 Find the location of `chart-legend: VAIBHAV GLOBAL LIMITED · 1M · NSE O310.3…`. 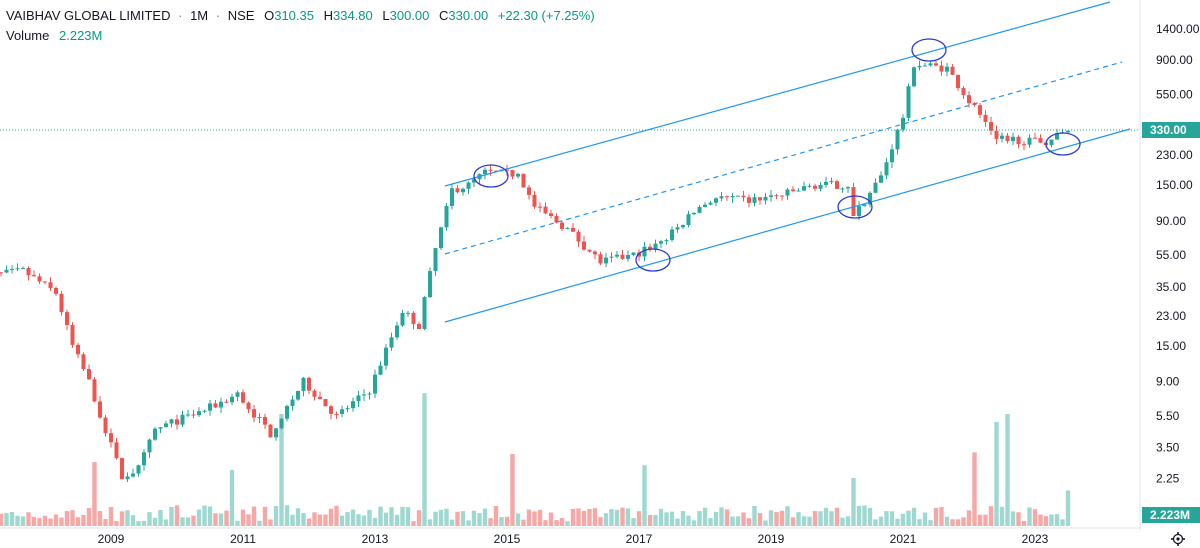

chart-legend: VAIBHAV GLOBAL LIMITED · 1M · NSE O310.3… is located at coordinates (300, 26).